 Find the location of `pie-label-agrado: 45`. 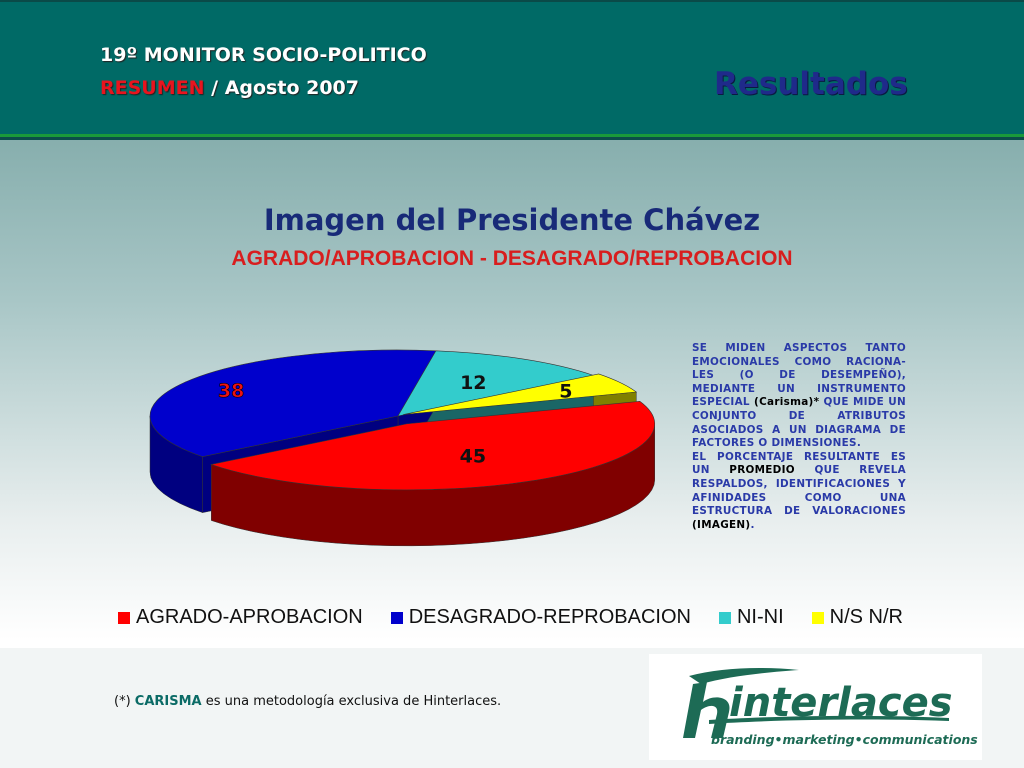

pie-label-agrado: 45 is located at coordinates (473, 457).